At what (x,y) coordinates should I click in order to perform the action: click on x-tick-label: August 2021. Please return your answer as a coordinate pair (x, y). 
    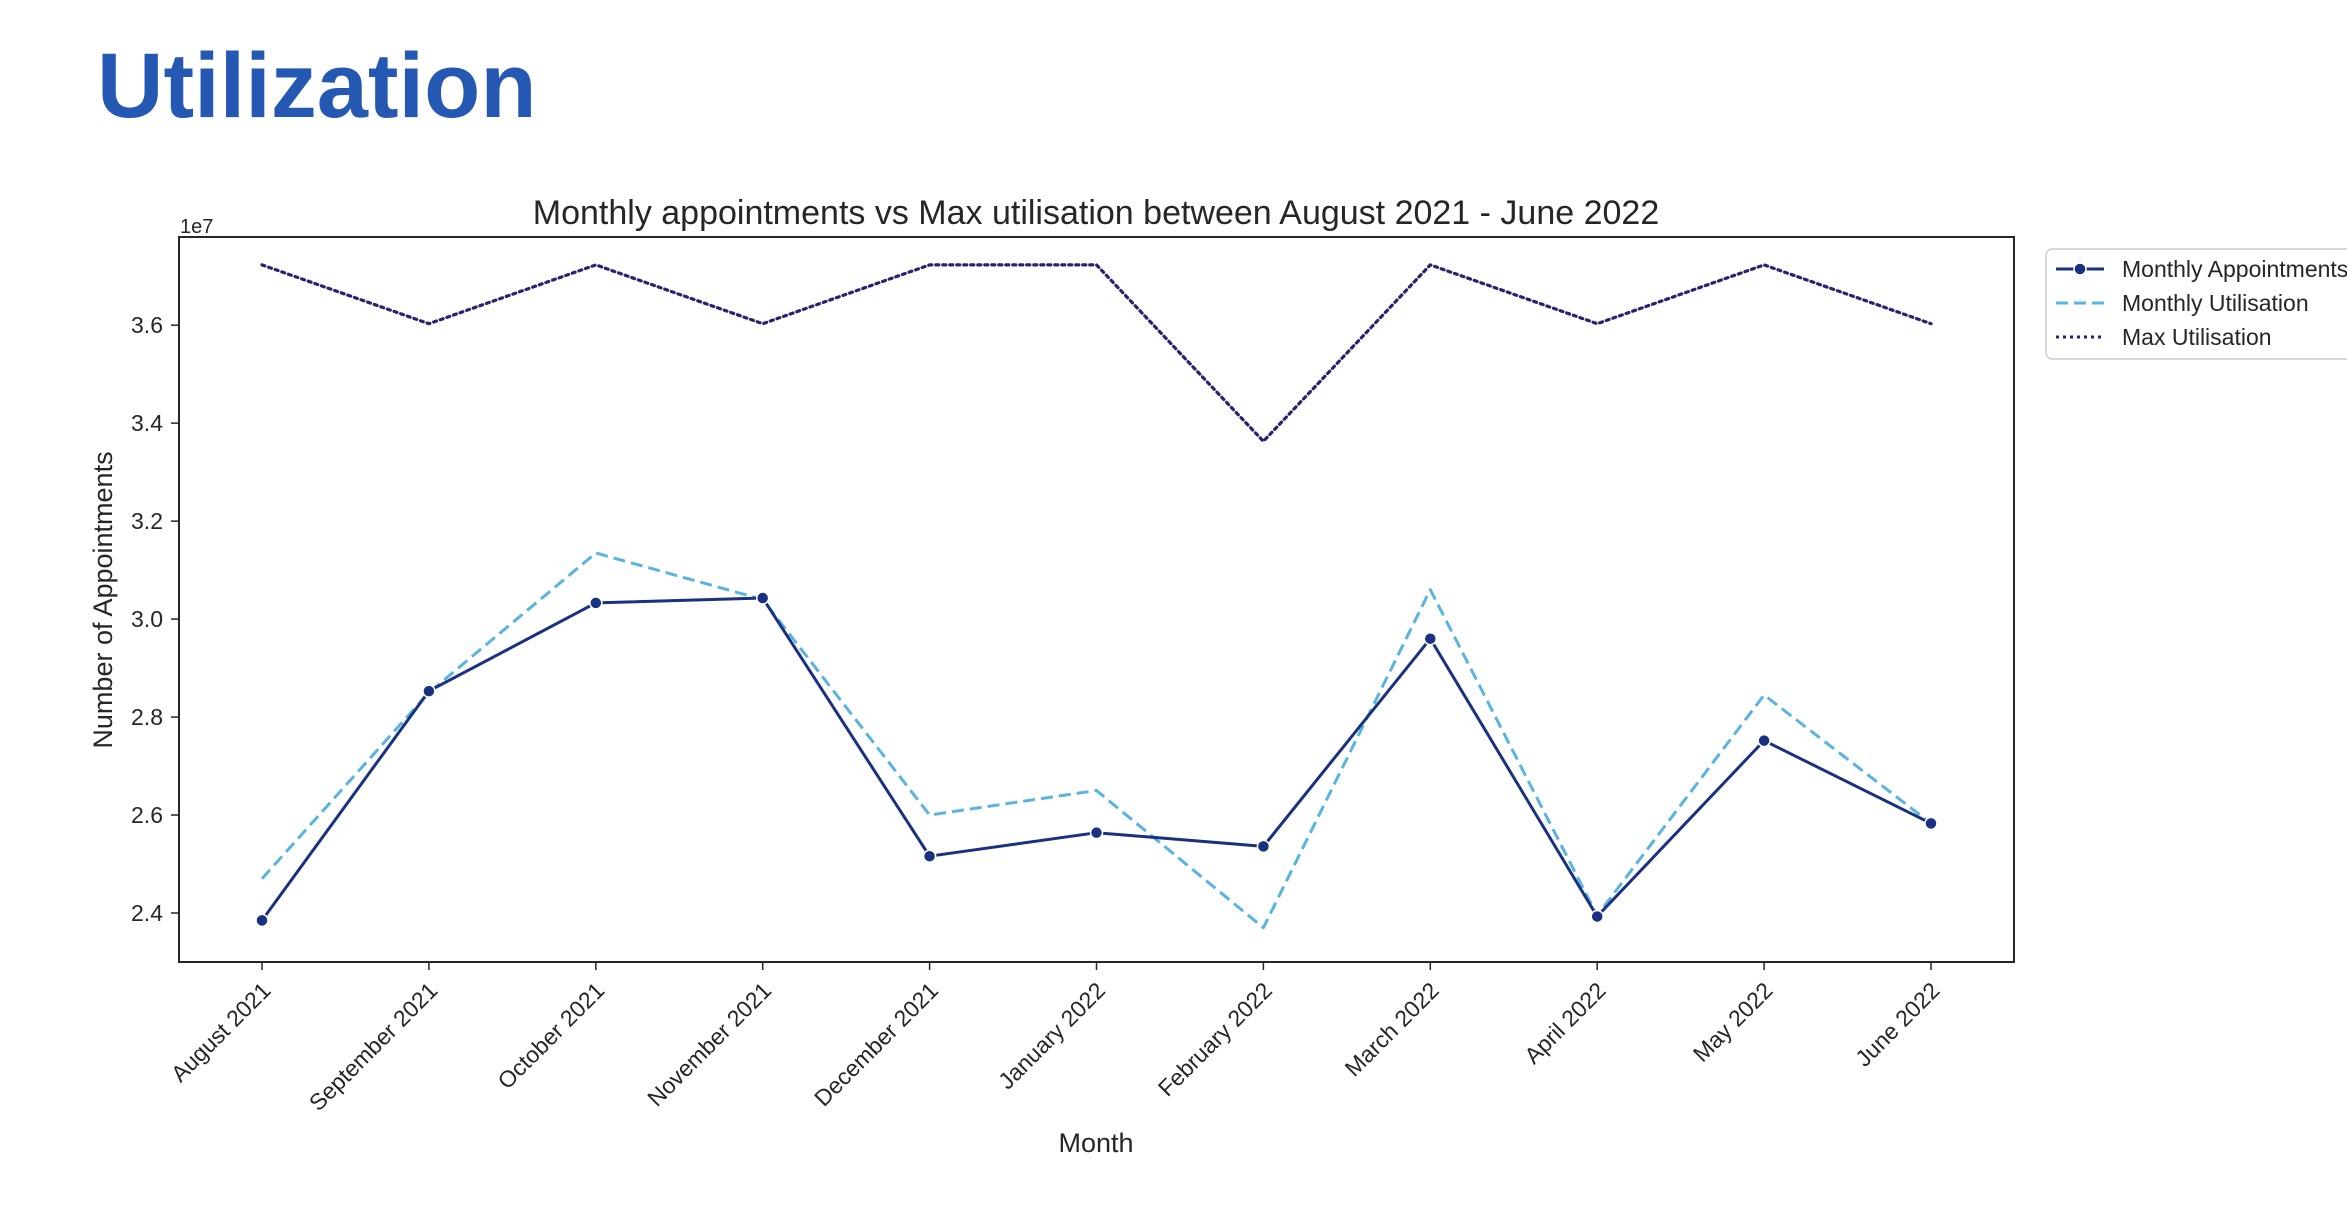
    Looking at the image, I should click on (221, 1032).